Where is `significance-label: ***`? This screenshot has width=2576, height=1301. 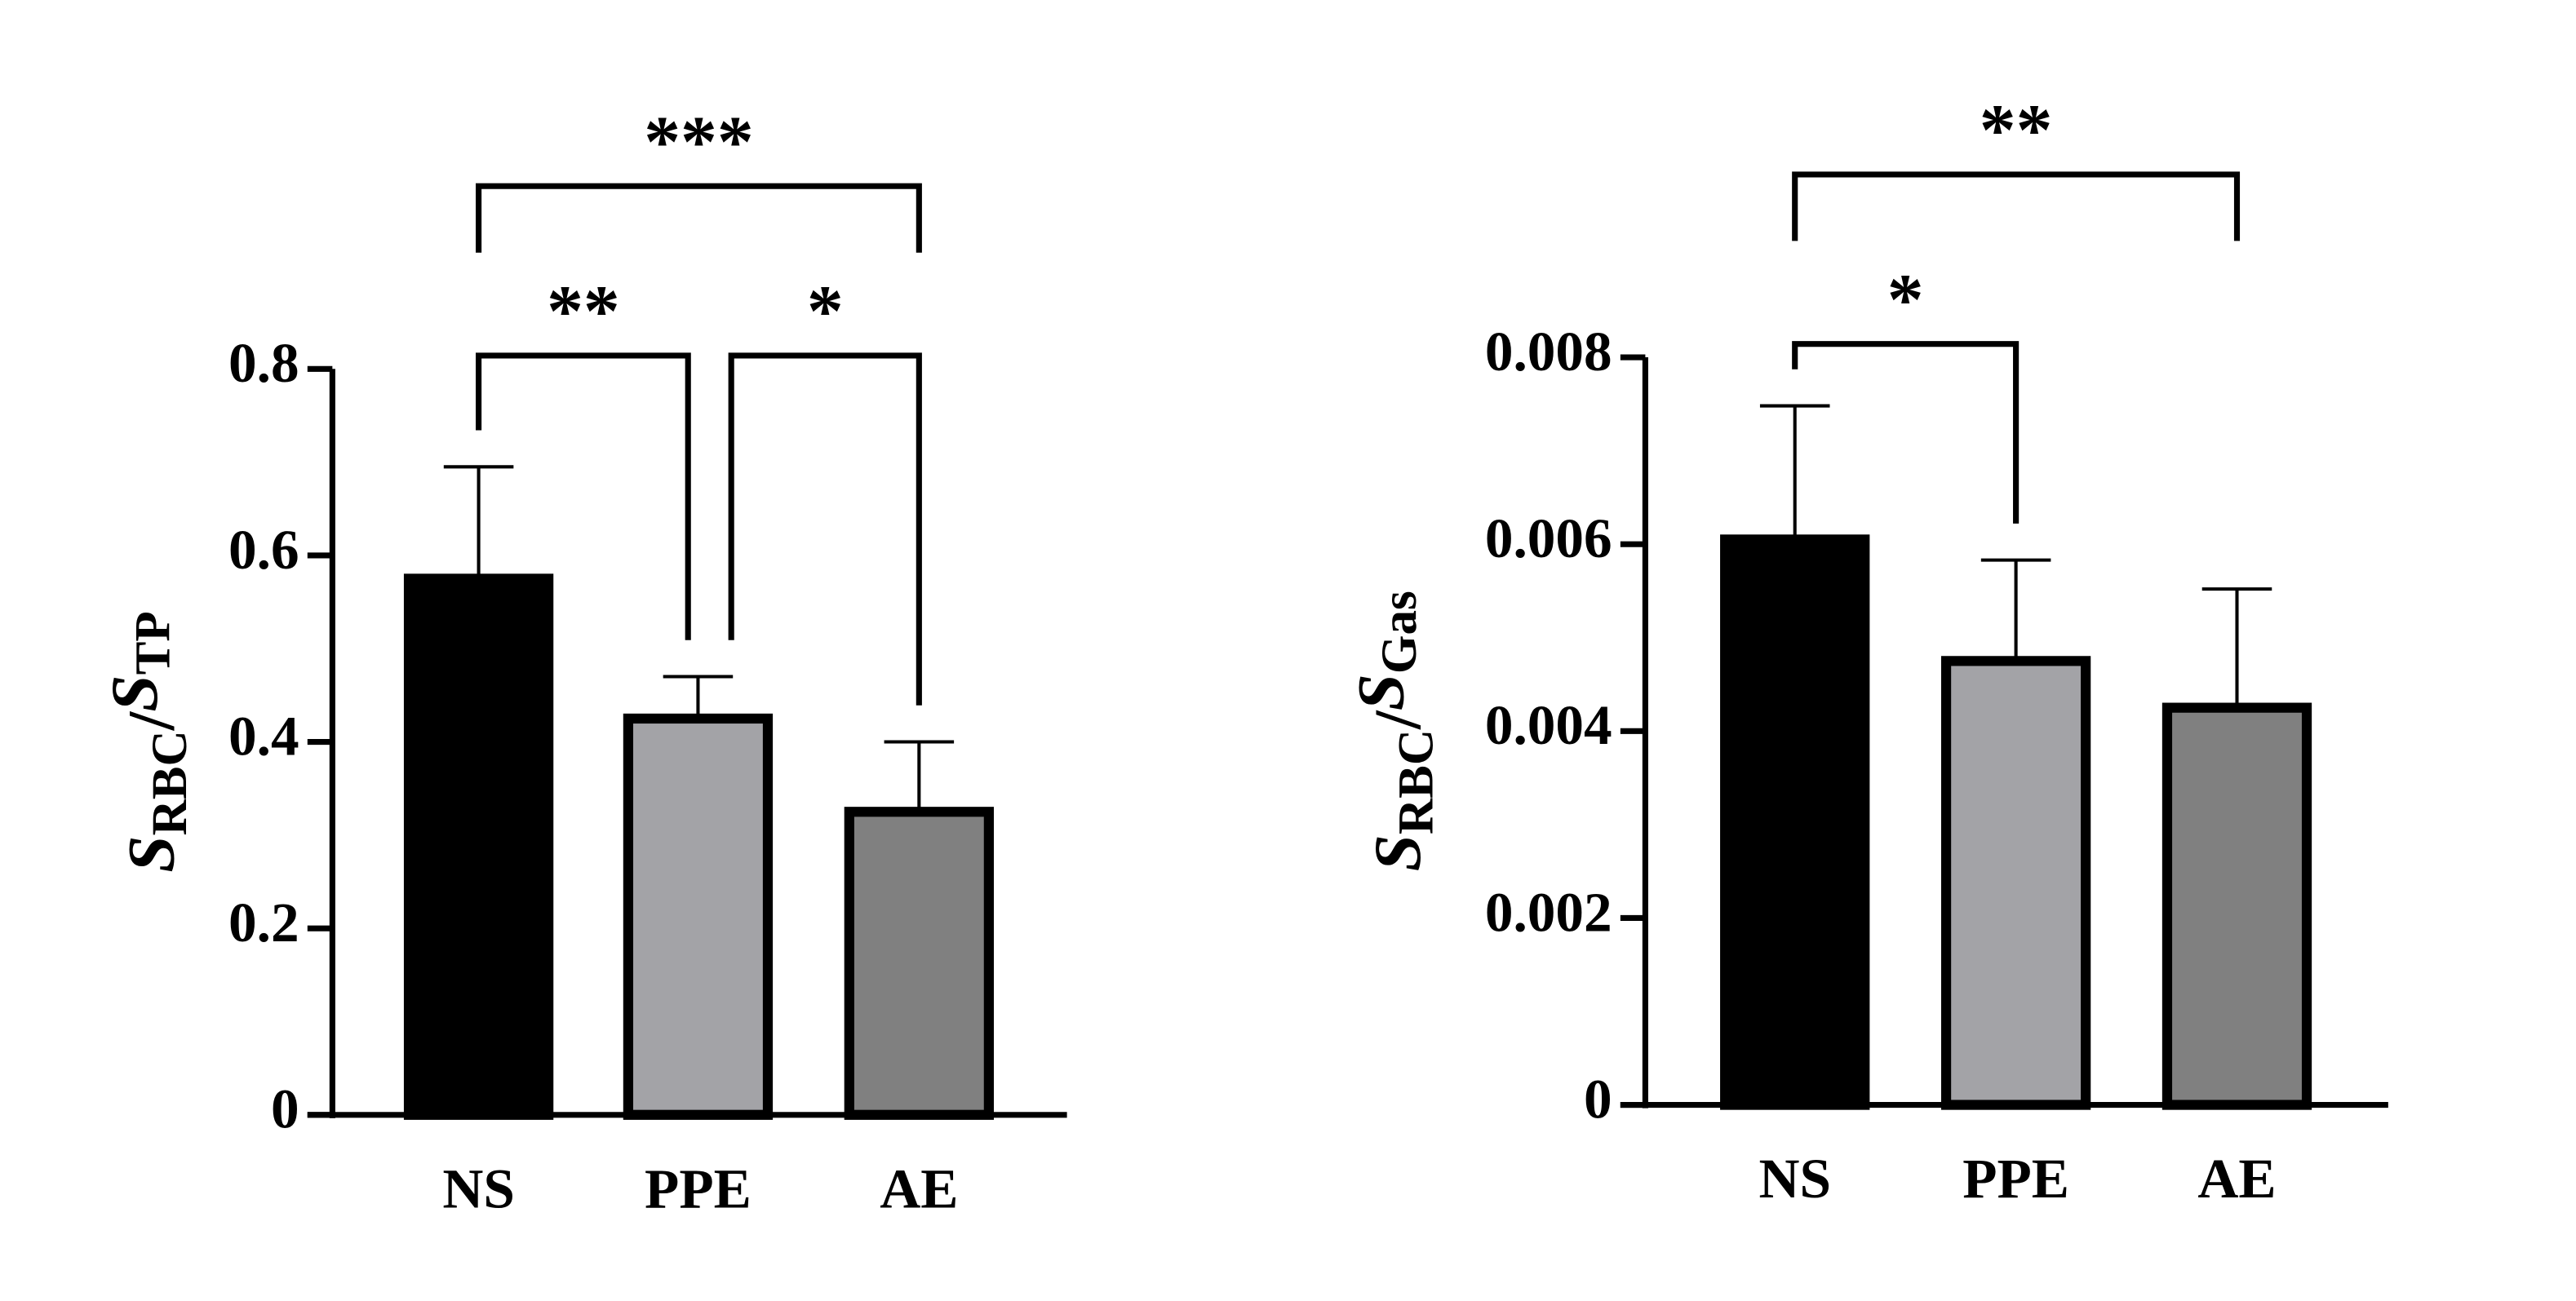
significance-label: *** is located at coordinates (698, 142).